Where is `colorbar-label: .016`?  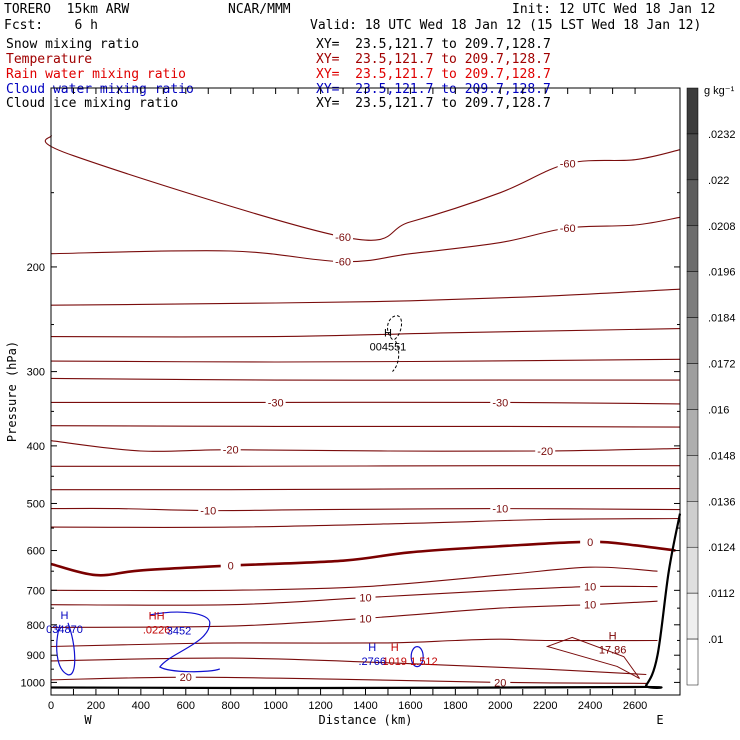
colorbar-label: .016 is located at coordinates (718, 410).